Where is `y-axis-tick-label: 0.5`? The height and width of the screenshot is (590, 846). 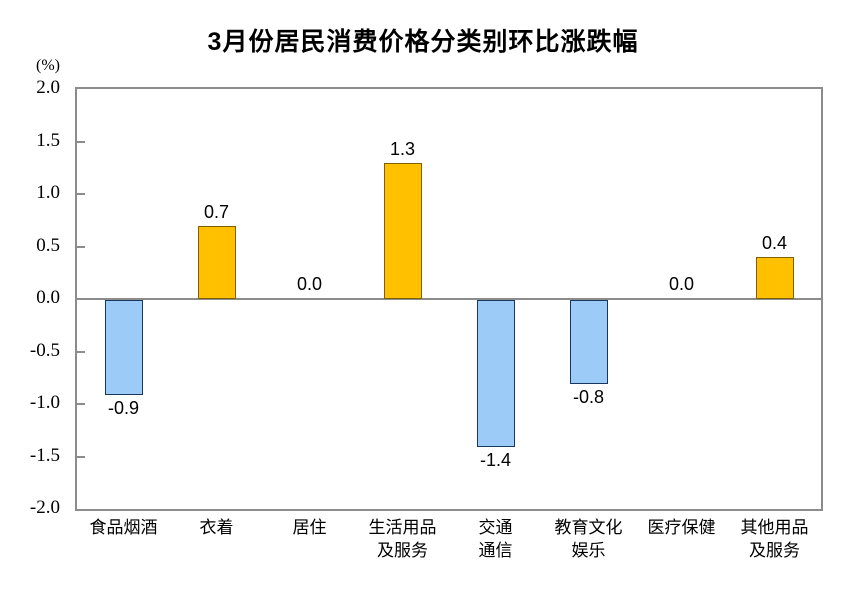 y-axis-tick-label: 0.5 is located at coordinates (48, 245).